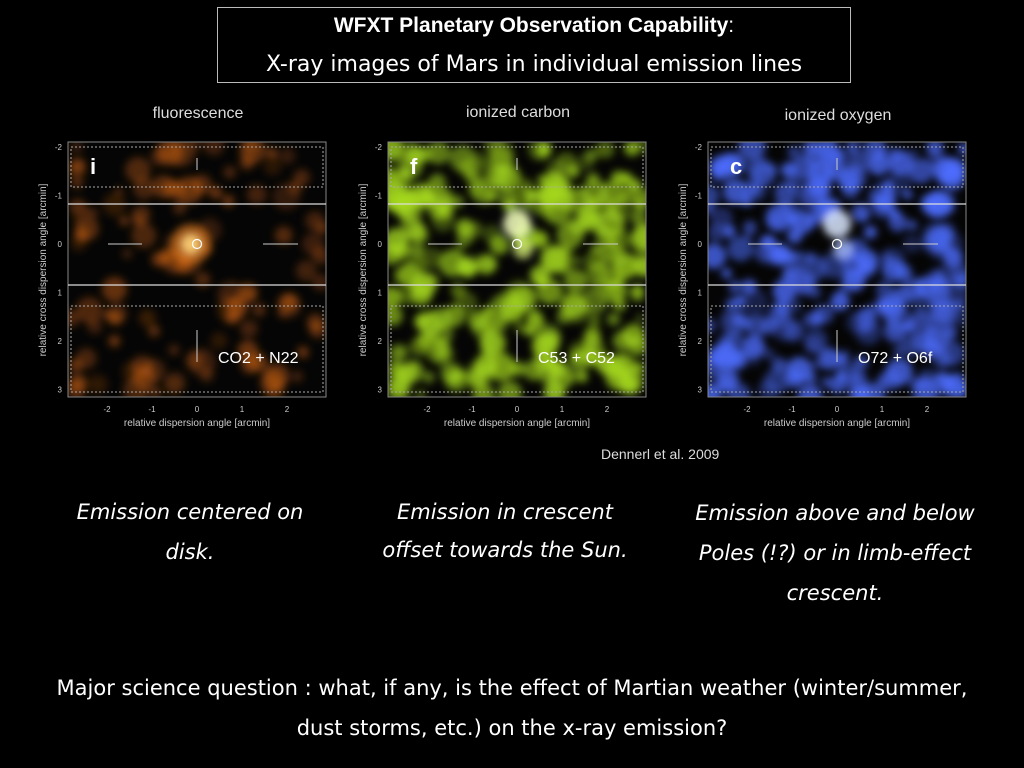 Image resolution: width=1024 pixels, height=768 pixels. I want to click on slide-title: WFXT Planetary Observation Capability:, so click(534, 25).